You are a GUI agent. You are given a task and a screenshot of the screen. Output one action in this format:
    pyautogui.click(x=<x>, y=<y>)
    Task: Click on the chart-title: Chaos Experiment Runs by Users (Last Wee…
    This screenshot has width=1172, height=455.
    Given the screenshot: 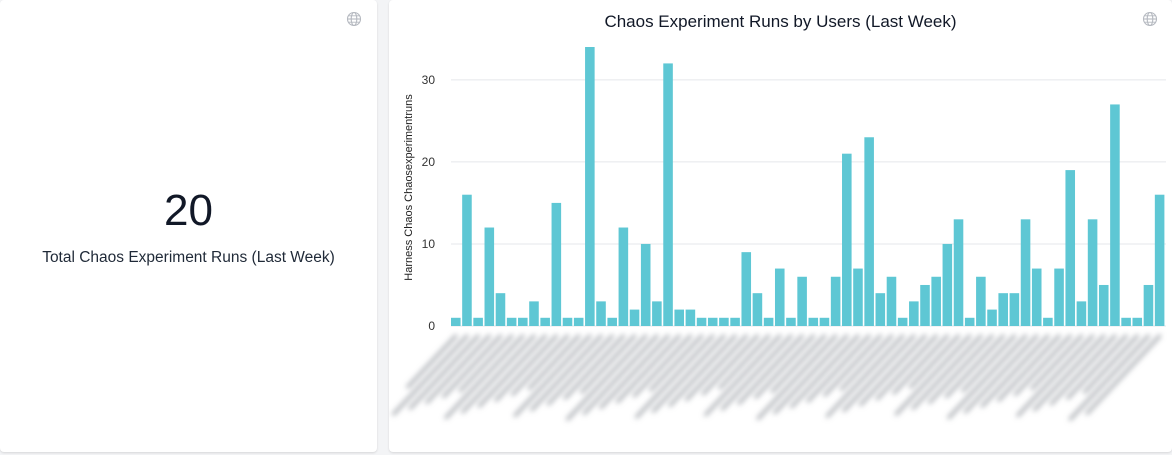 What is the action you would take?
    pyautogui.click(x=780, y=21)
    